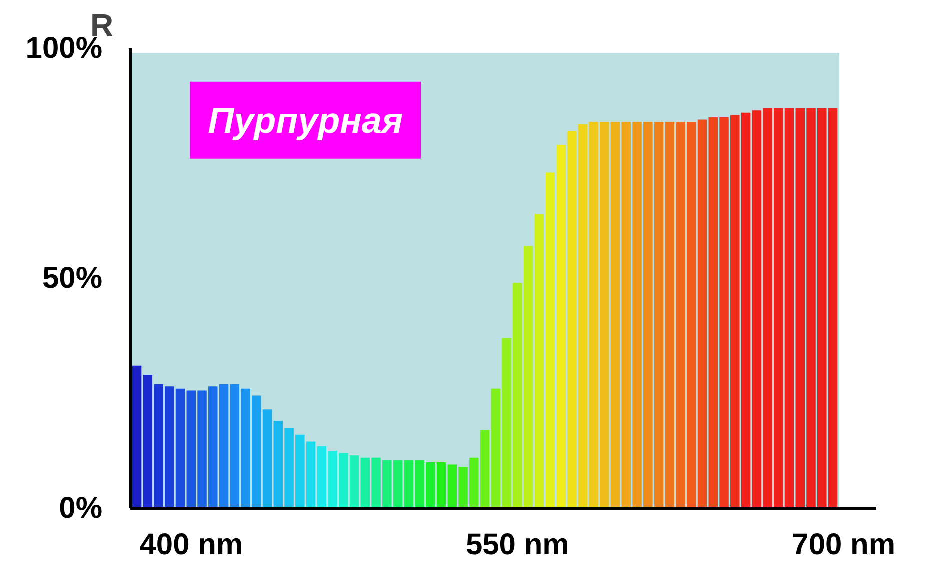 This screenshot has height=578, width=946. Describe the element at coordinates (306, 120) in the screenshot. I see `annotation: Пурпурная` at that location.